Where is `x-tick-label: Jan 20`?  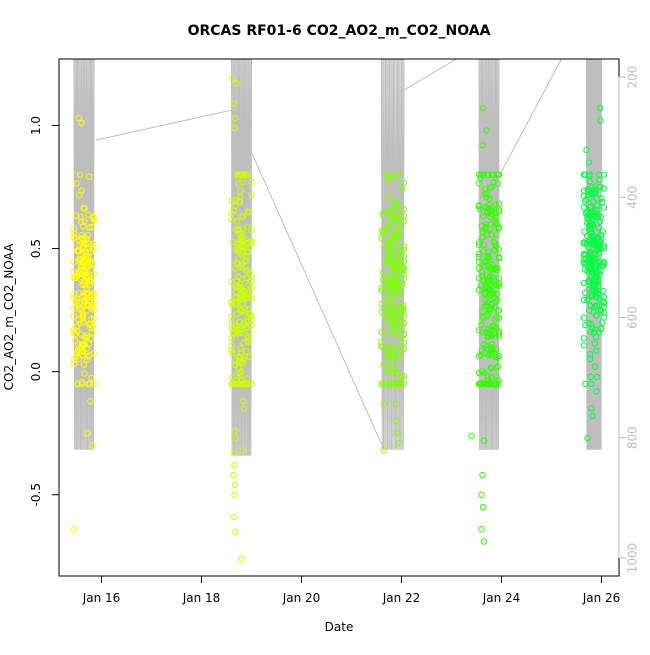 x-tick-label: Jan 20 is located at coordinates (301, 598).